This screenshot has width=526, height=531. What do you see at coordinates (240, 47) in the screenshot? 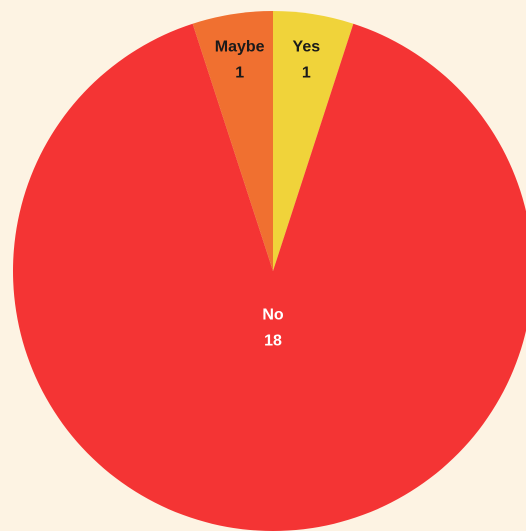
I see `slice-label: Maybe` at bounding box center [240, 47].